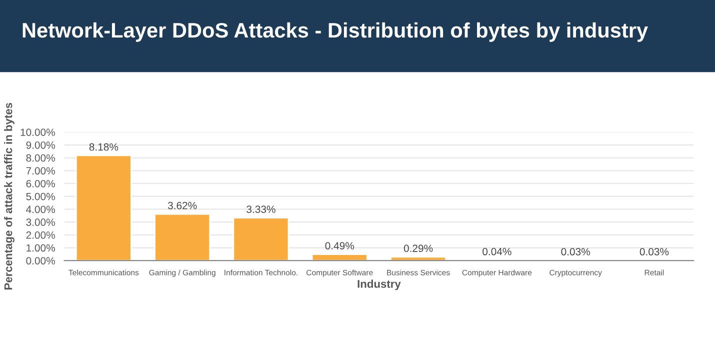  What do you see at coordinates (261, 209) in the screenshot?
I see `data-label: 3.33%` at bounding box center [261, 209].